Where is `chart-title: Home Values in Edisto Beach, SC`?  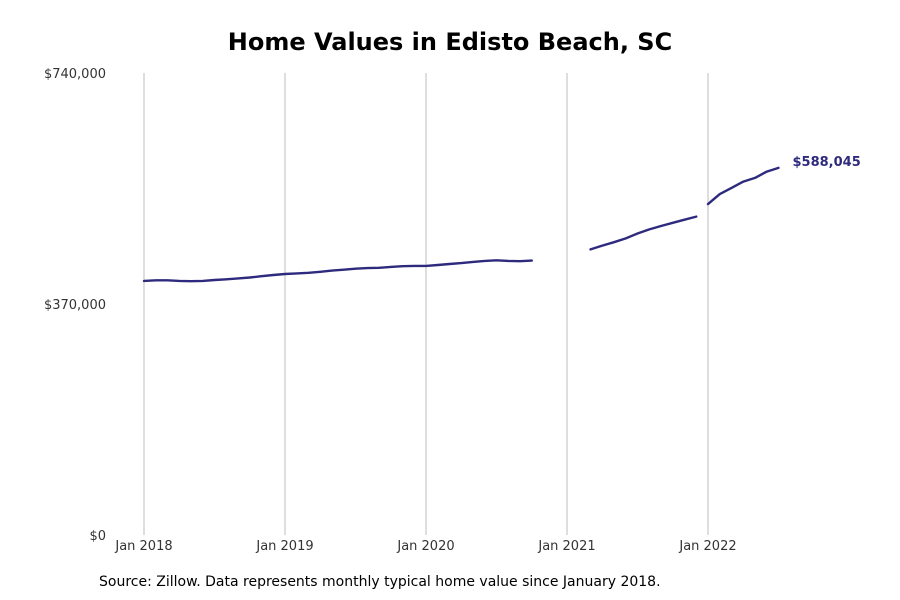 chart-title: Home Values in Edisto Beach, SC is located at coordinates (450, 42).